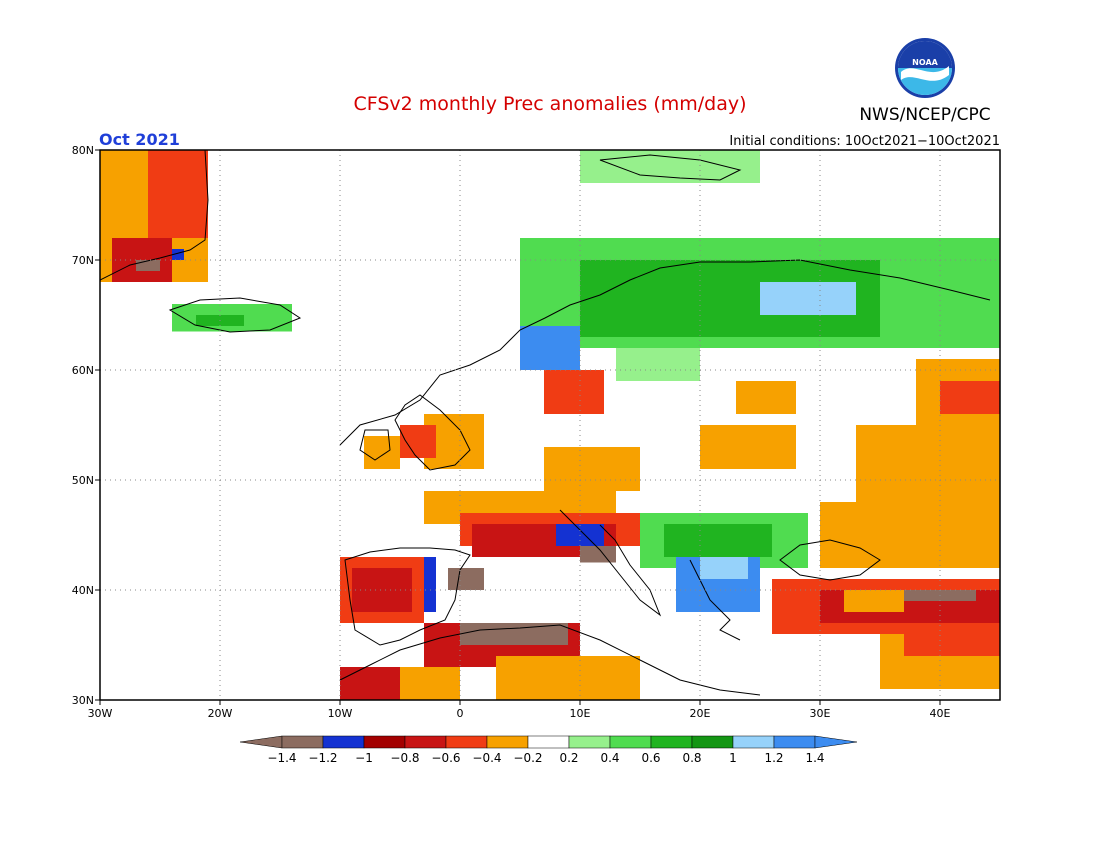 Image resolution: width=1100 pixels, height=854 pixels. What do you see at coordinates (235, 315) in the screenshot?
I see `coastline-iceland` at bounding box center [235, 315].